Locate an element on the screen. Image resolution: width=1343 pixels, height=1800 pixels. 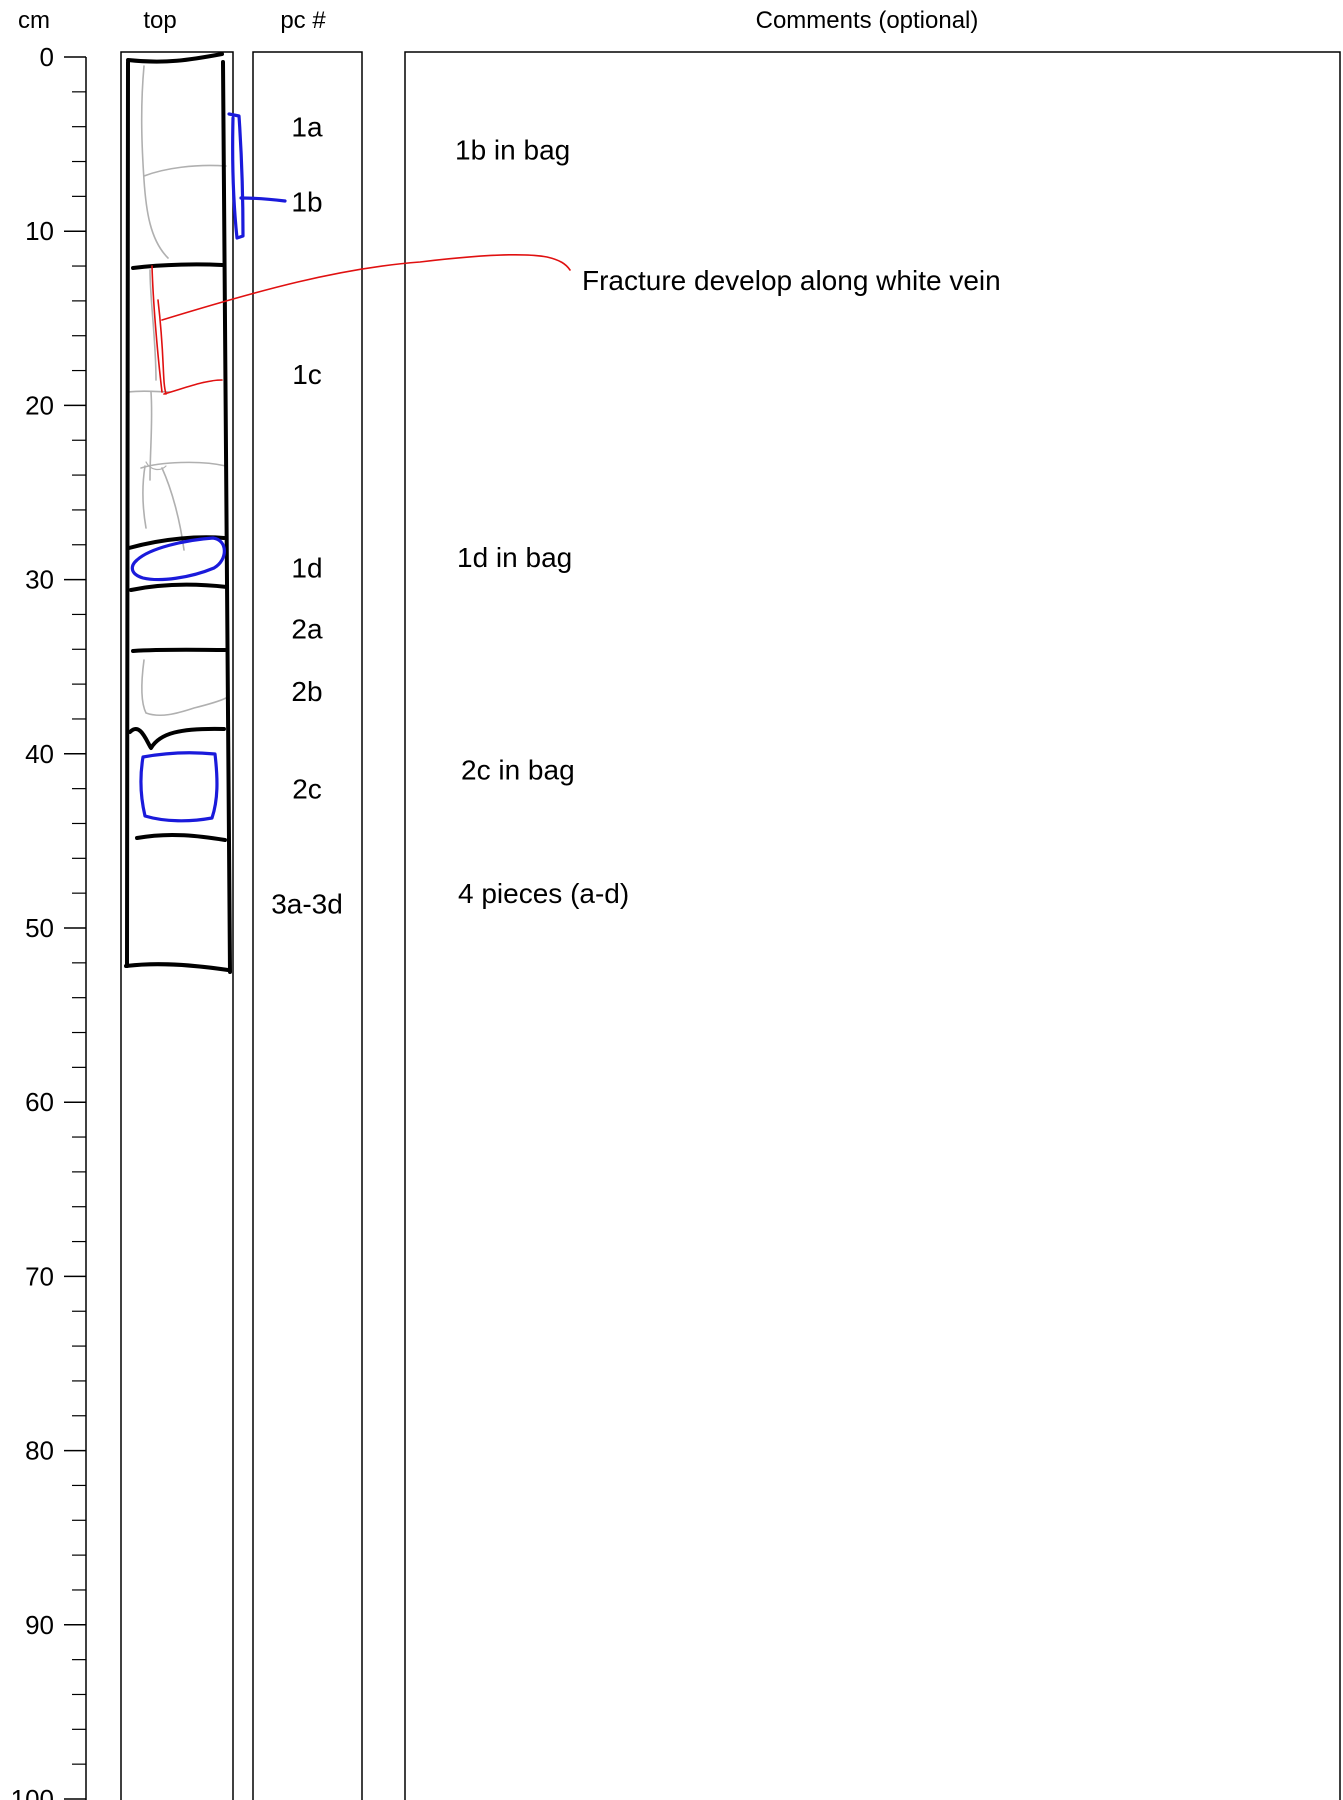
piece-label: 3a-3d is located at coordinates (307, 904).